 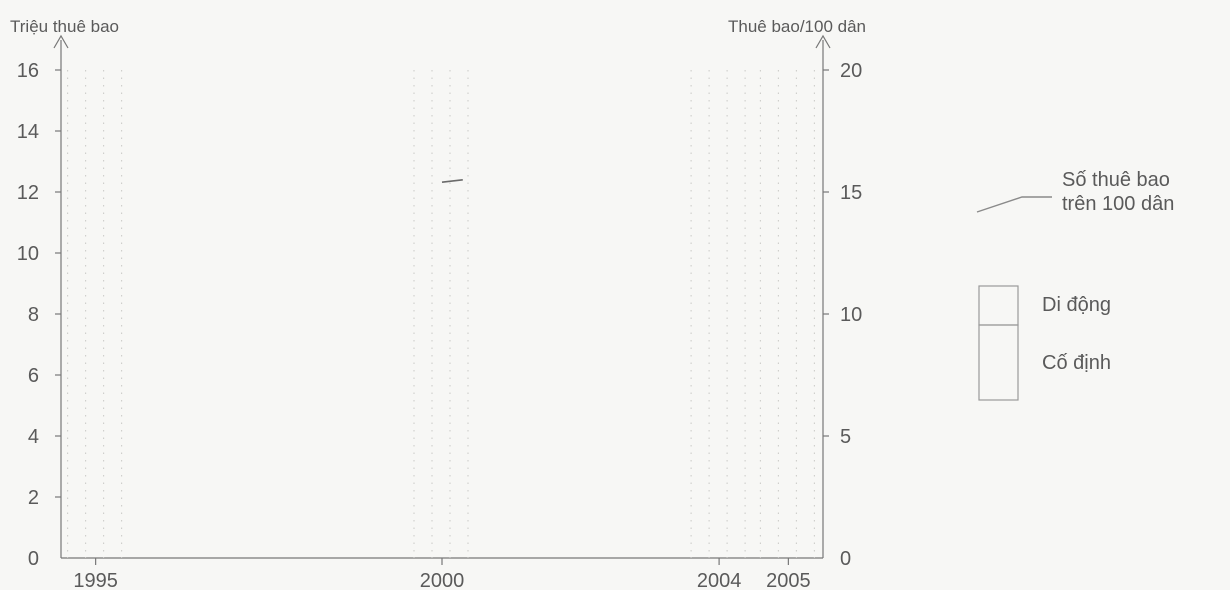 I want to click on right-tick-label: 5, so click(x=845, y=437).